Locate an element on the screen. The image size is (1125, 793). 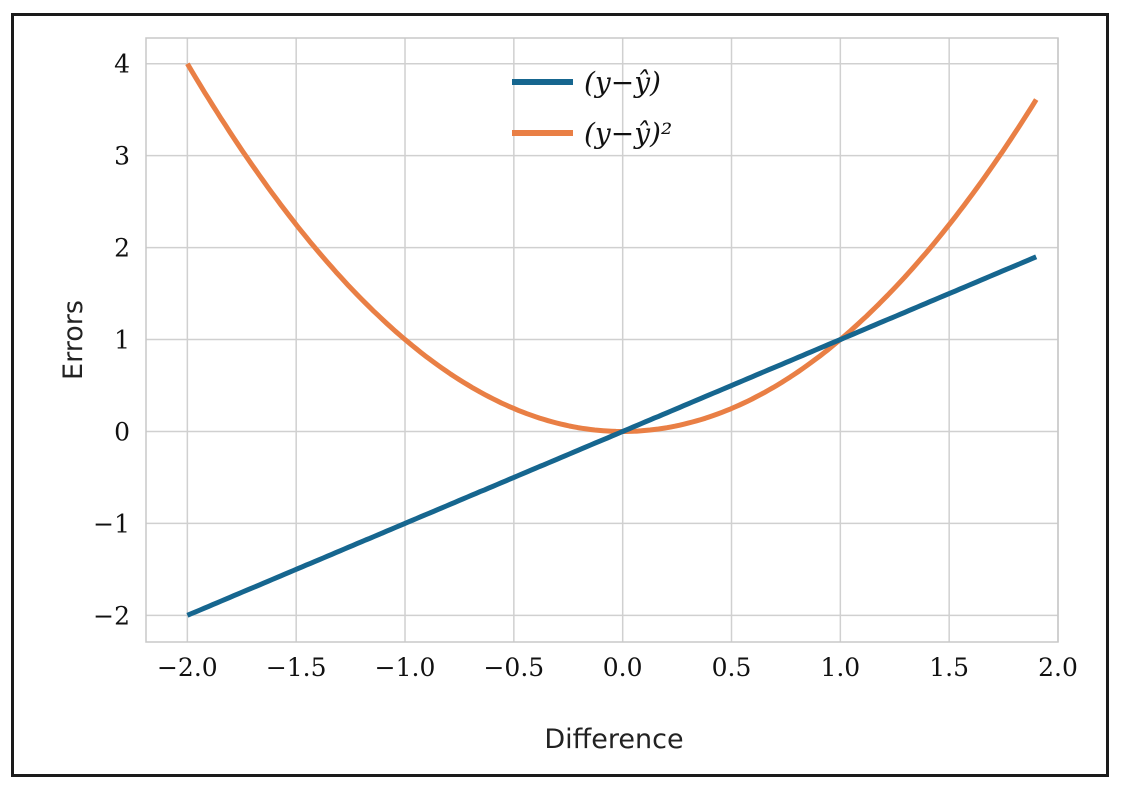
x-tick-label: 2.0 is located at coordinates (1058, 667).